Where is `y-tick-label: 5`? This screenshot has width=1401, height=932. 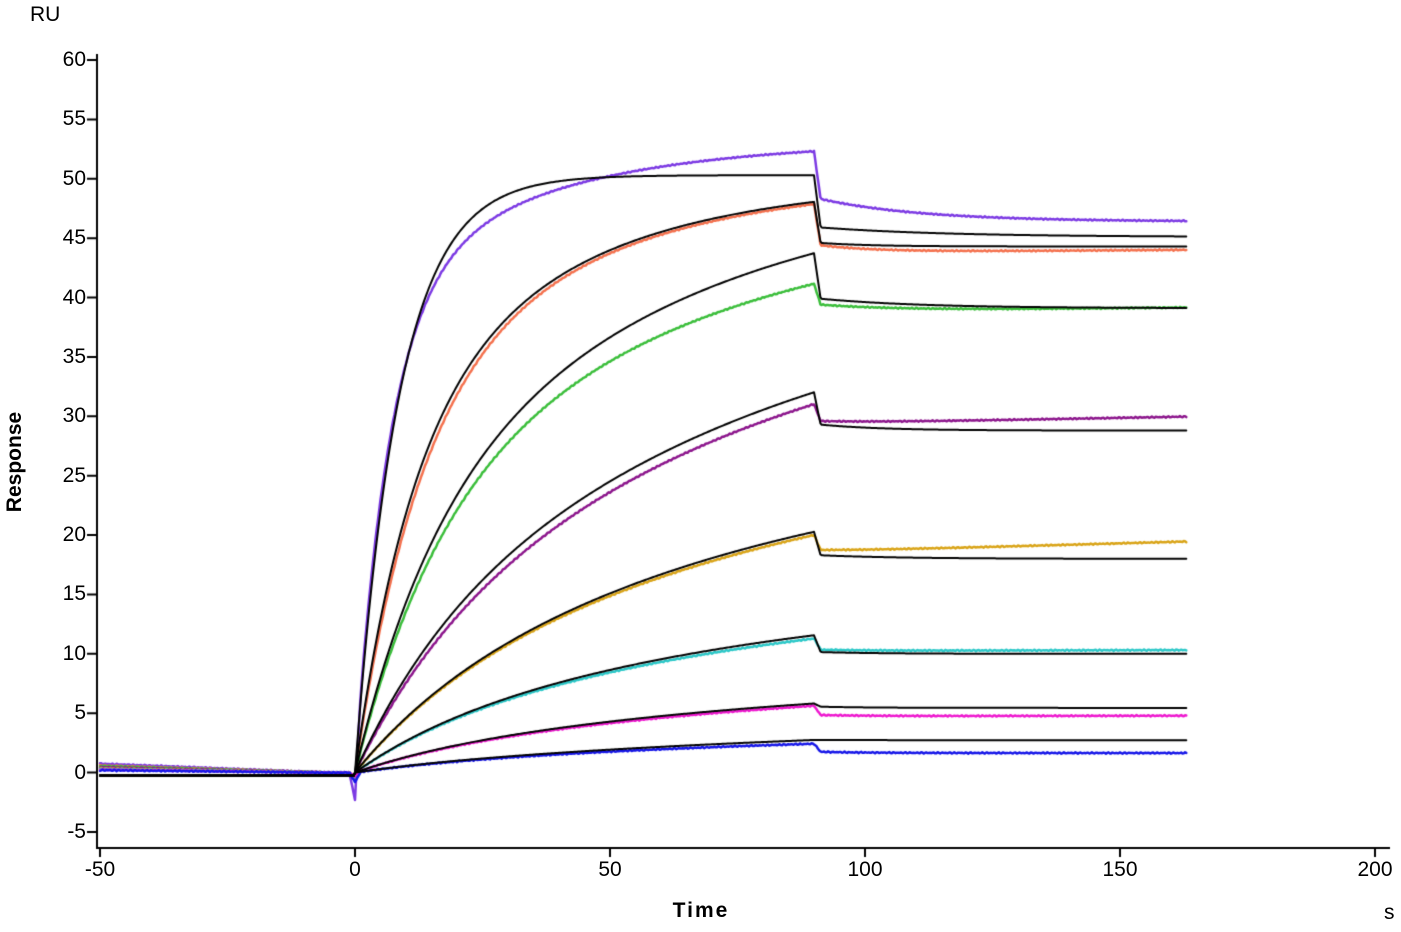 y-tick-label: 5 is located at coordinates (80, 713).